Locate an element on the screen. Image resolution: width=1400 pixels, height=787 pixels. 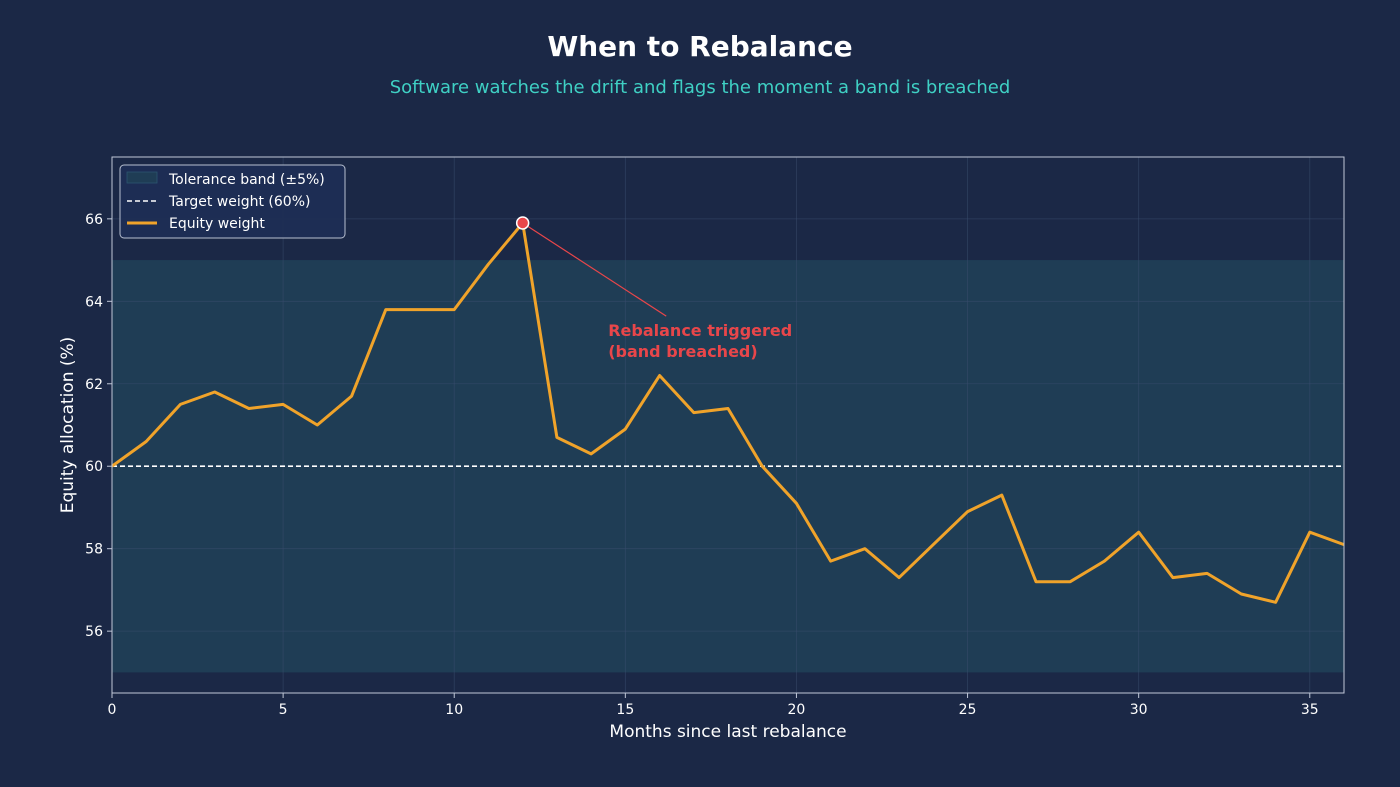
y-tick-label: 60 is located at coordinates (94, 467).